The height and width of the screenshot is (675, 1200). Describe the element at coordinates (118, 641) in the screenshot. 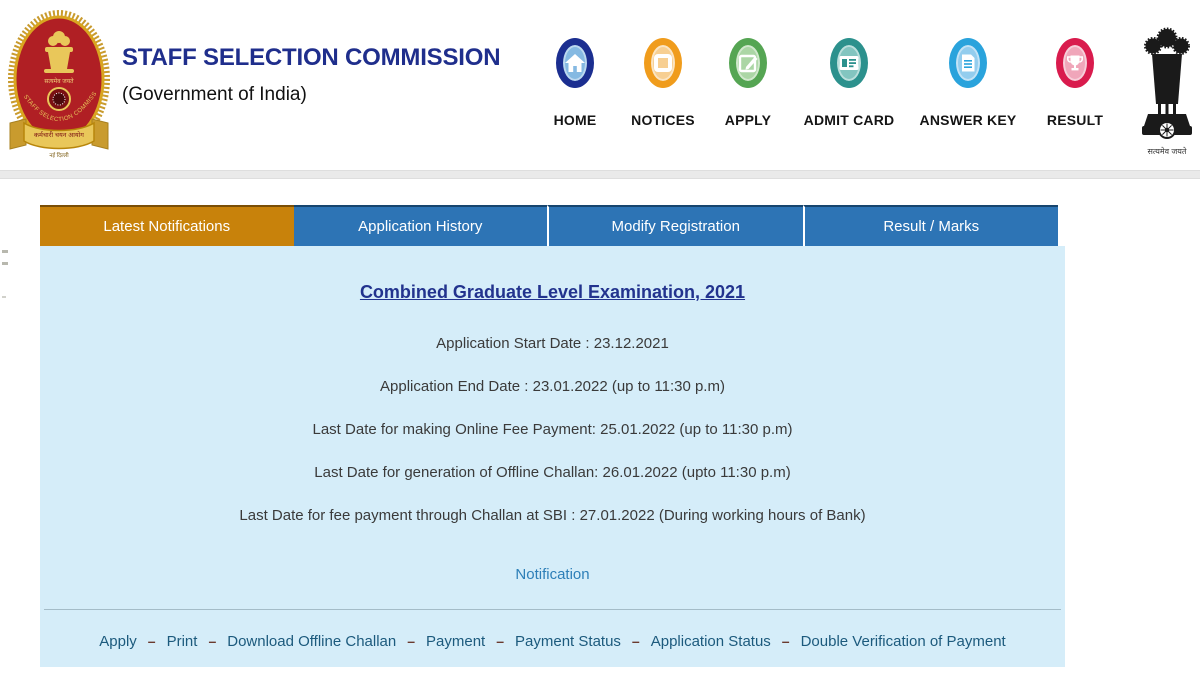

I see `apply-link: Apply` at that location.